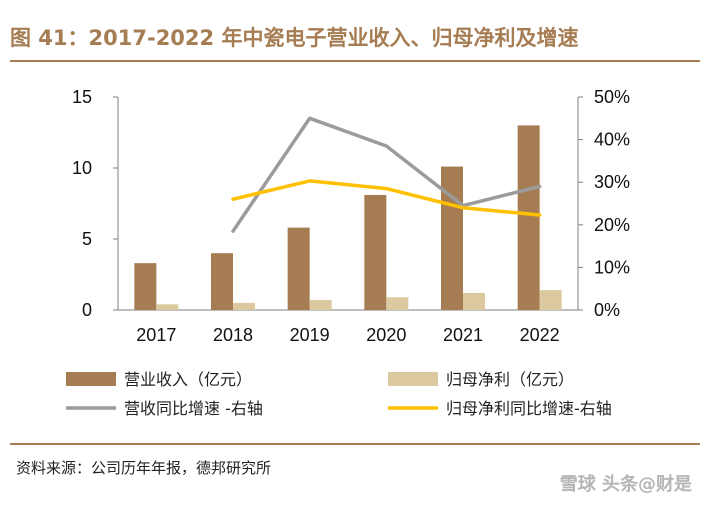  I want to click on legend-profit-label: 归母净利（亿元）, so click(510, 379).